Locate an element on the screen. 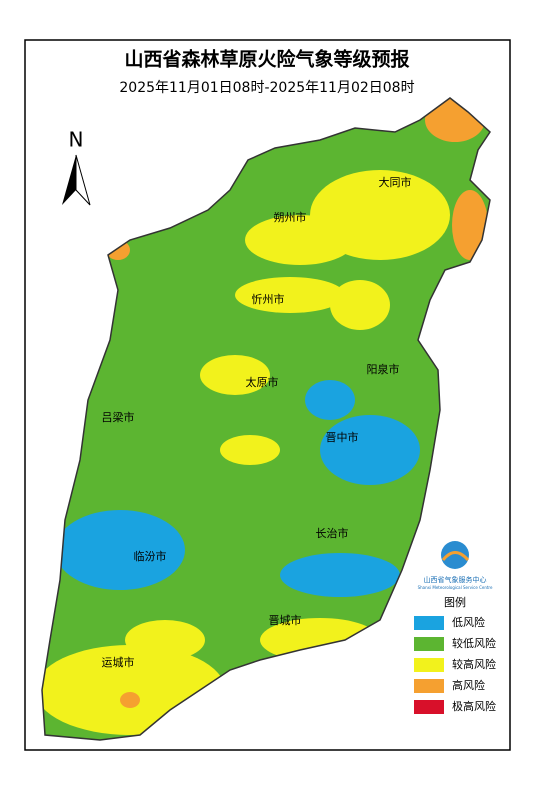 Image resolution: width=534 pixels, height=792 pixels. logo-name: 山西省气象服务中心 is located at coordinates (455, 579).